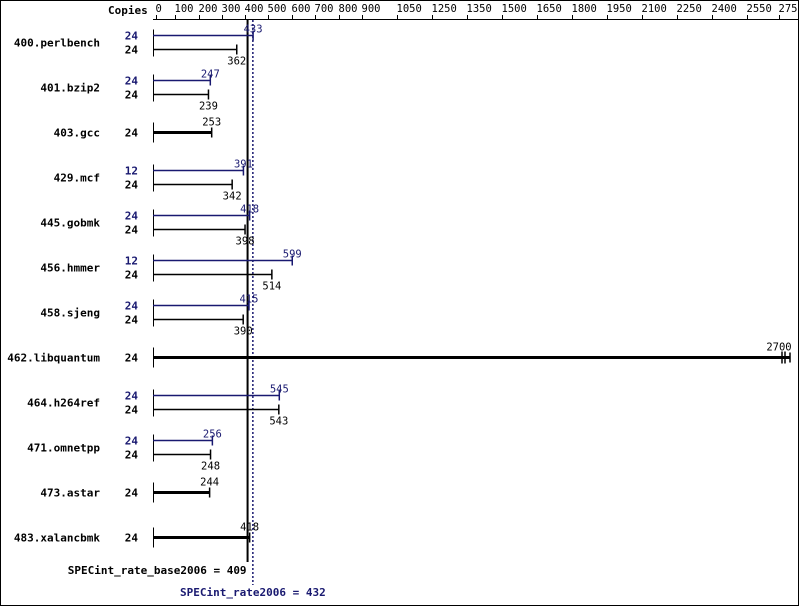 The image size is (799, 606). I want to click on benchmark-row-471-omnetpp: 471.omnetpp 24 256 24 248, so click(124, 451).